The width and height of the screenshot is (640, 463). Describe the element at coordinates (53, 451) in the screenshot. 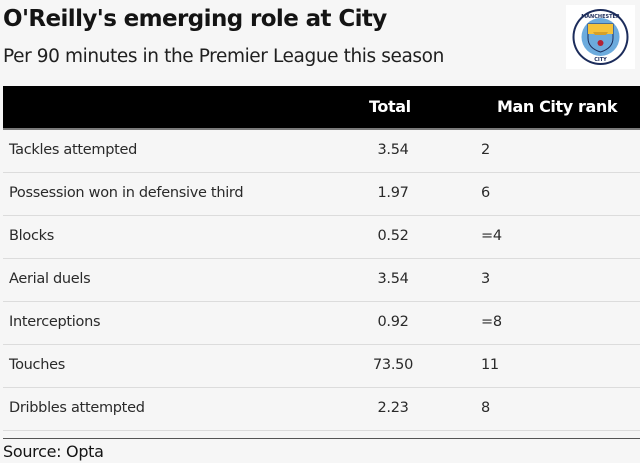

I see `source-note: Source: Opta` at that location.